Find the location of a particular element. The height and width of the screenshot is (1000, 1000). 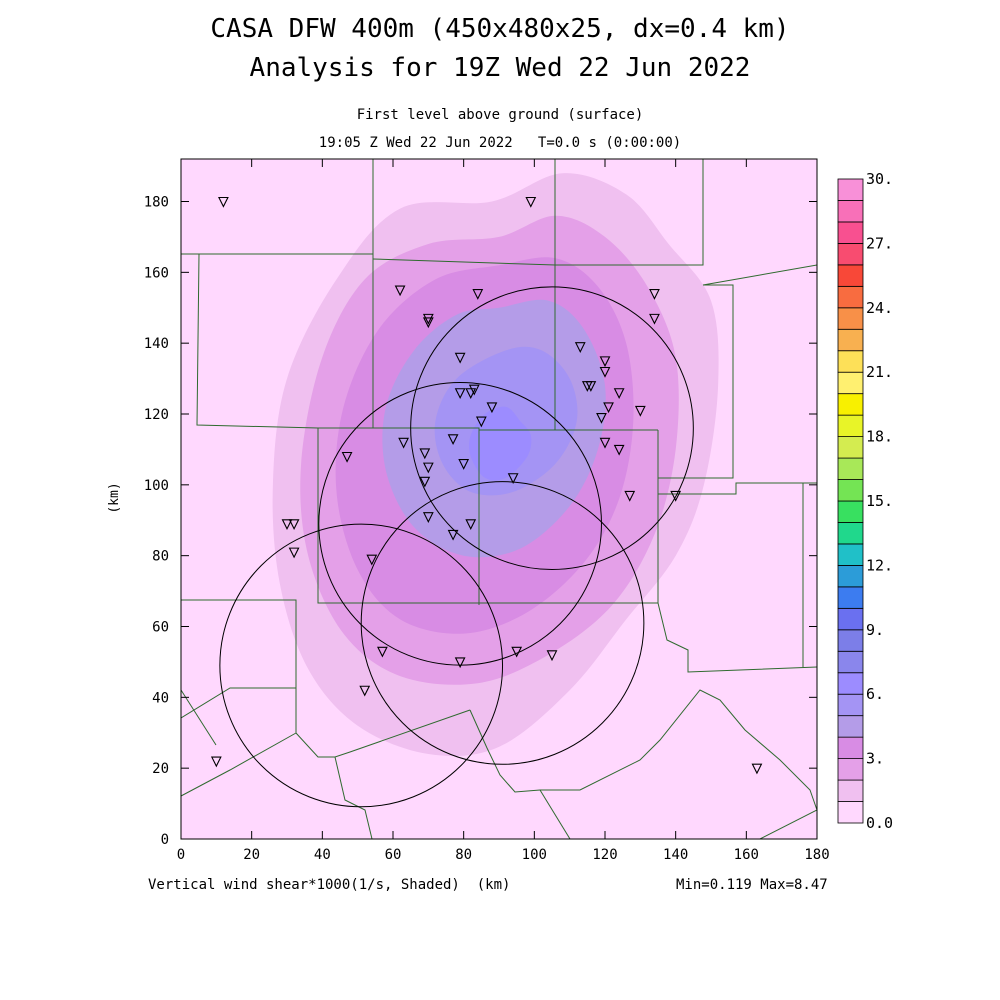

colorbar-labels: 0.0 3. 6. 9. 12. 15. 18. 21. 24. 27. 30. is located at coordinates (879, 501).